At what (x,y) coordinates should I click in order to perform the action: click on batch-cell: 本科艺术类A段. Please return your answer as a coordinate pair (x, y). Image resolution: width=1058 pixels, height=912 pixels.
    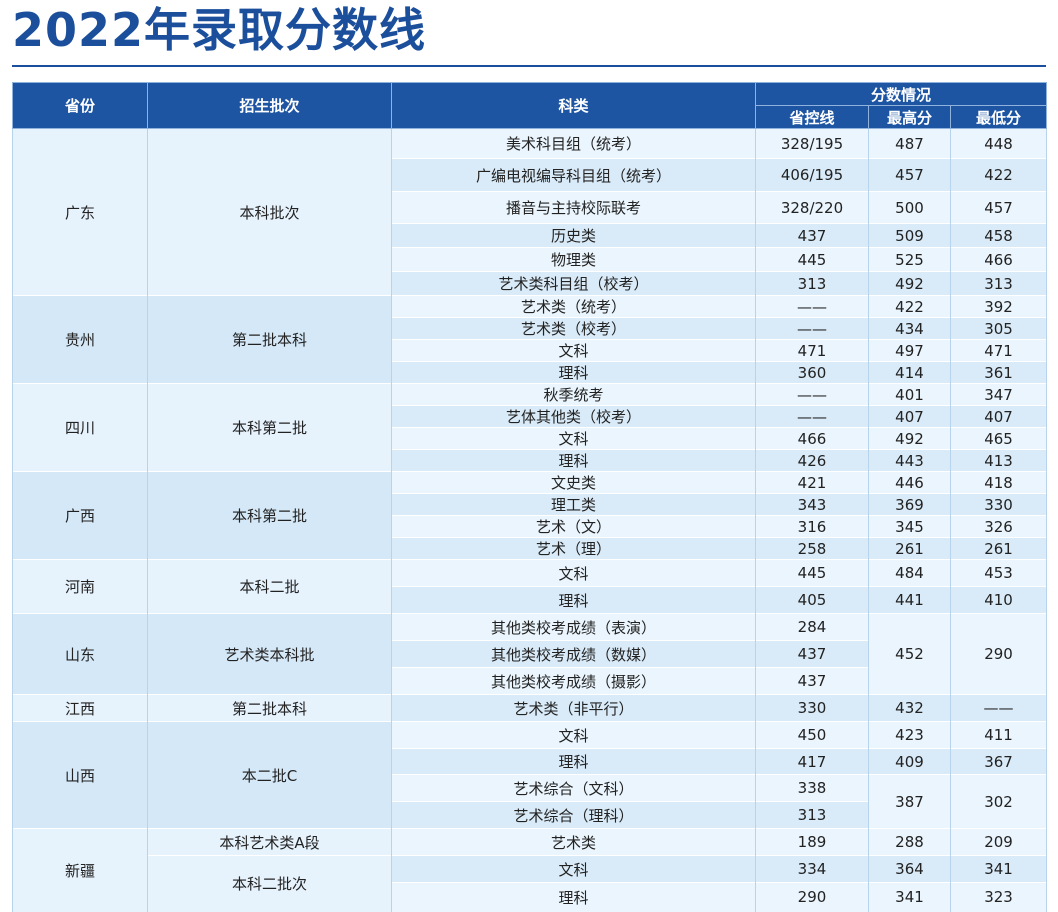
    Looking at the image, I should click on (269, 842).